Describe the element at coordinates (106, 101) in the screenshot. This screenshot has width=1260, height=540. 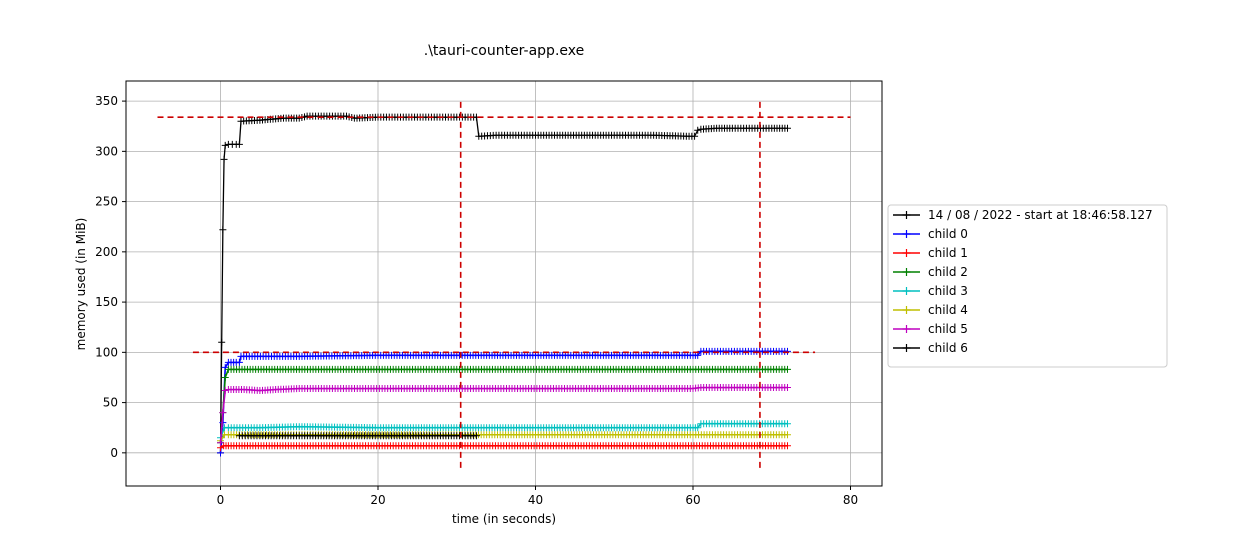
I see `y-tick-label: 350` at that location.